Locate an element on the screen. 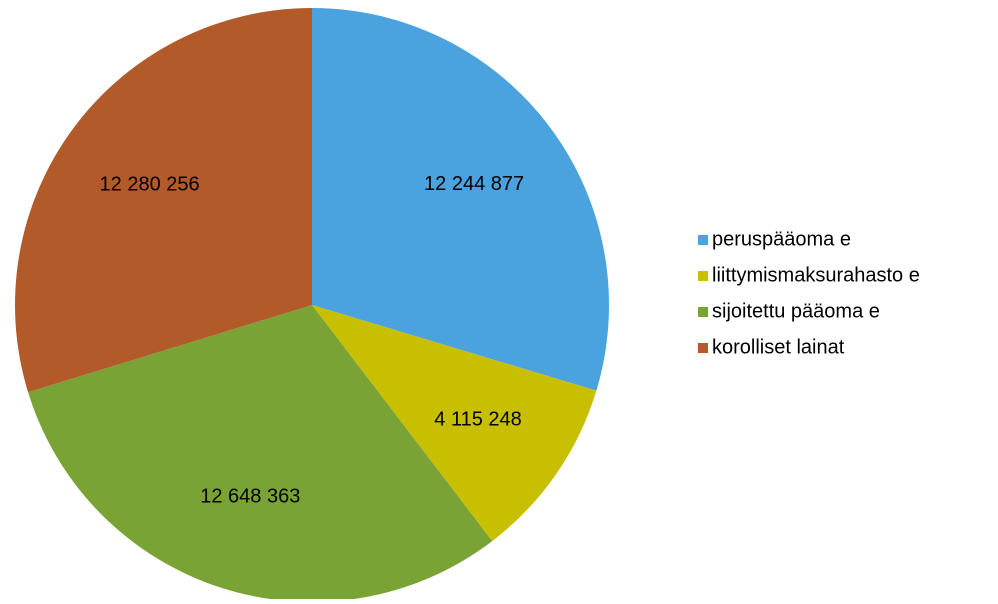  legend-label: sijoitettu pääoma e is located at coordinates (796, 311).